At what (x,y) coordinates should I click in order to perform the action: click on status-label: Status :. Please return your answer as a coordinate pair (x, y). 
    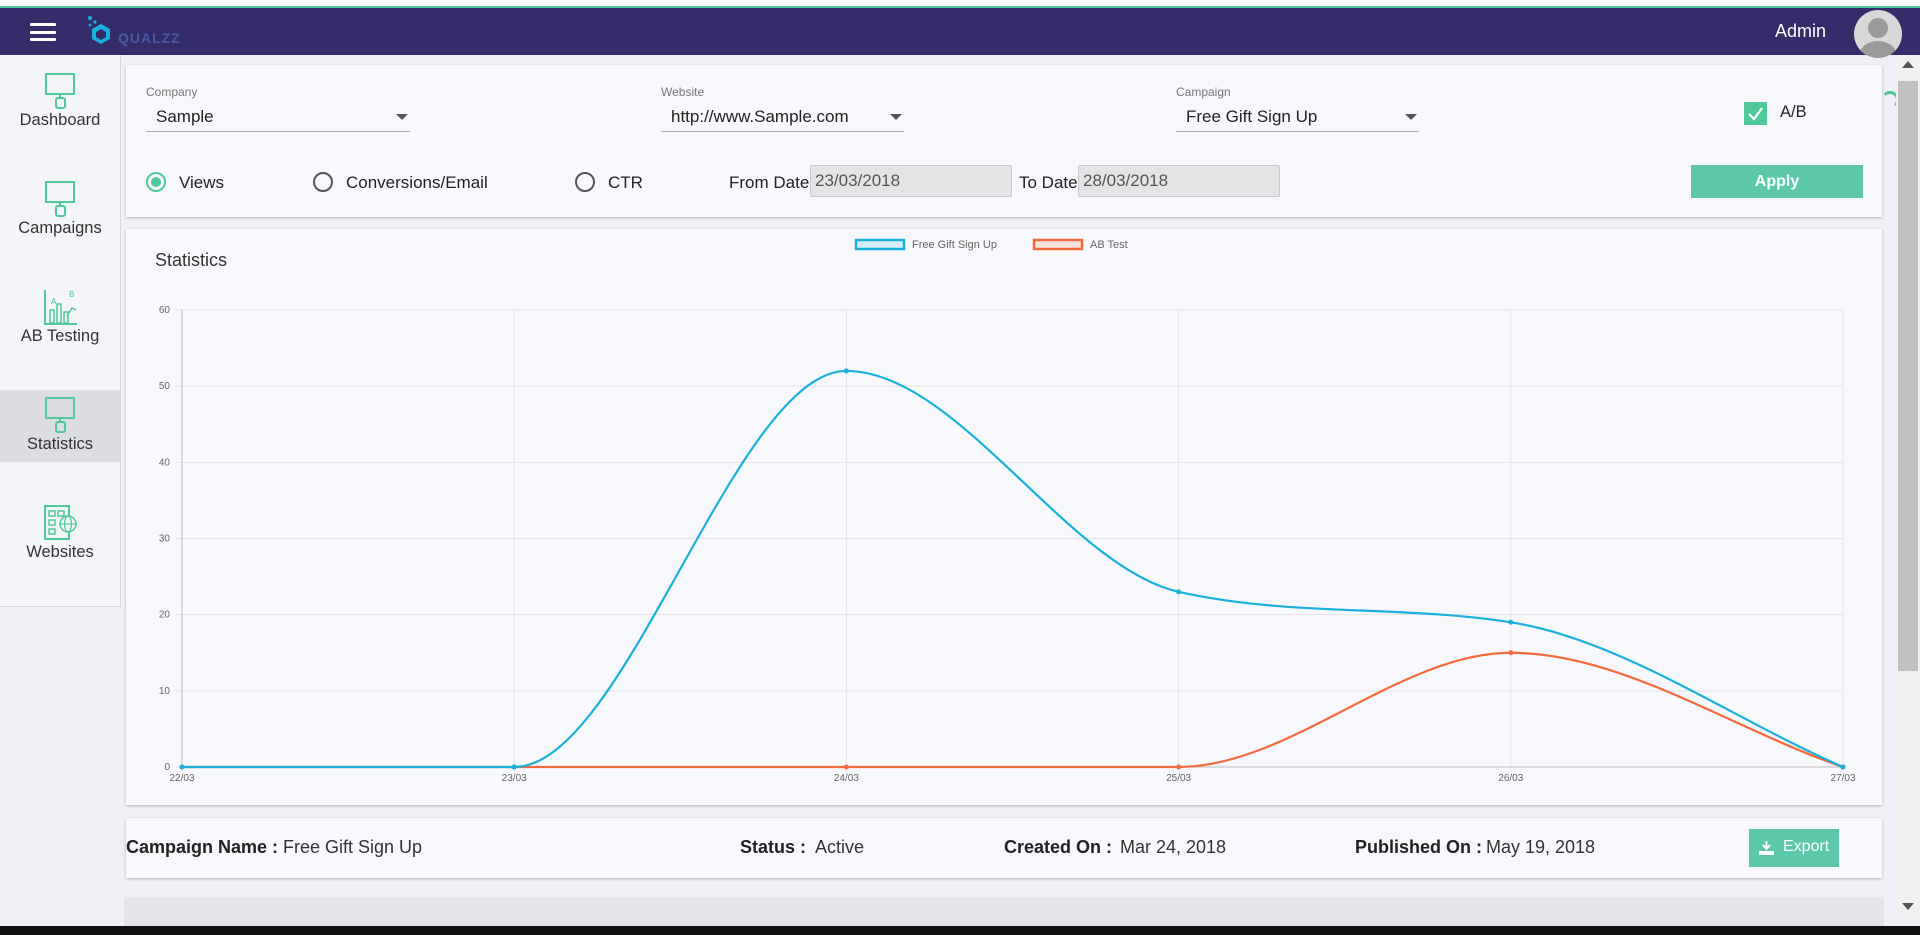
    Looking at the image, I should click on (773, 847).